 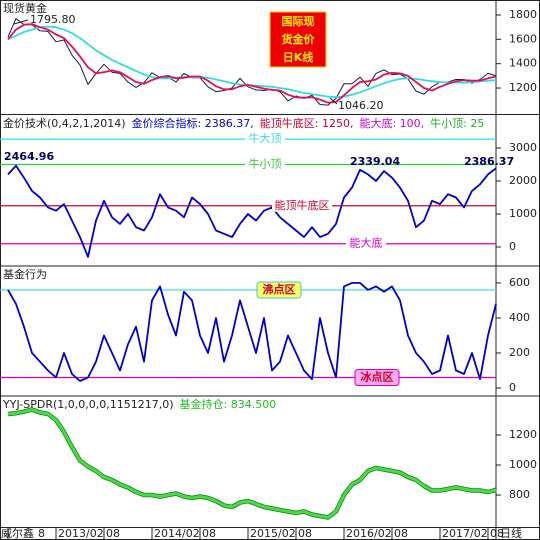 I want to click on legend-entry: 基金持仓: 834.500, so click(x=228, y=404).